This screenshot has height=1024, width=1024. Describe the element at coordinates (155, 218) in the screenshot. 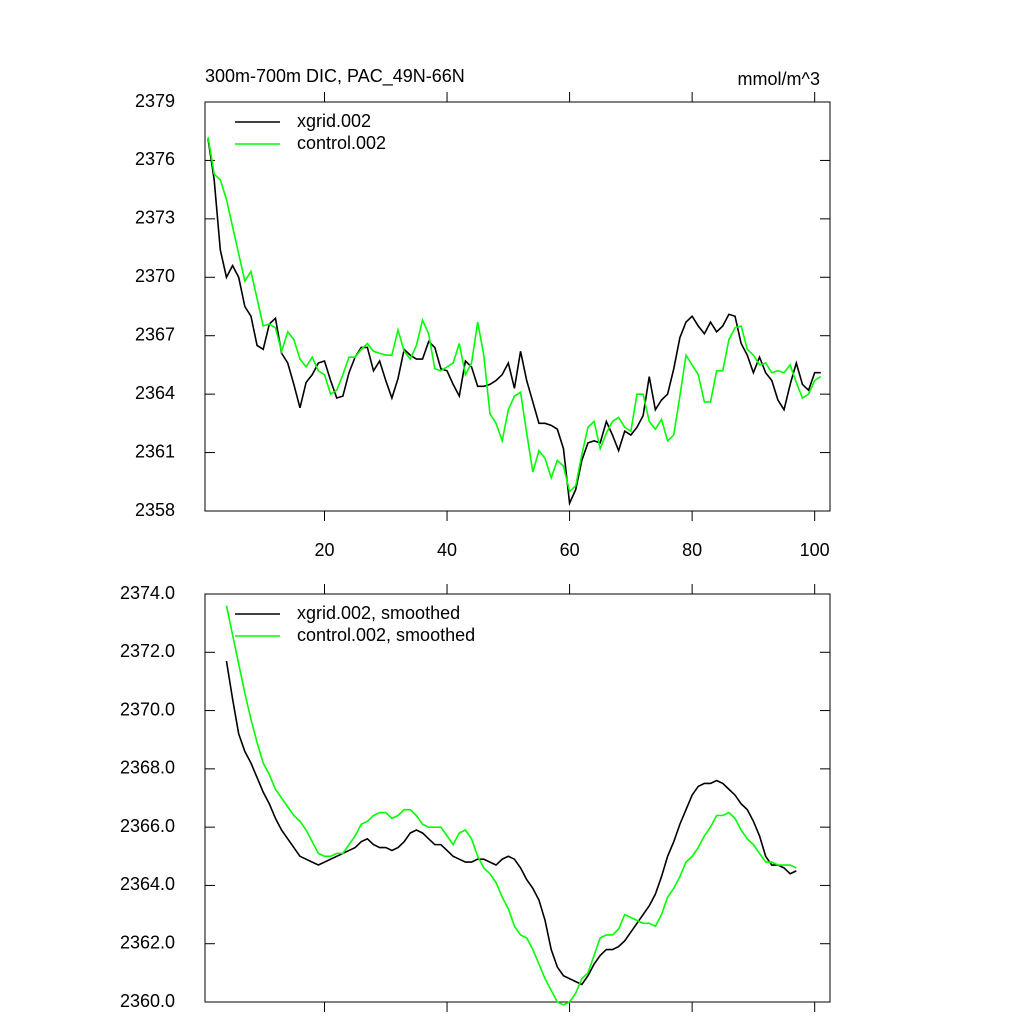

I see `y-tick-label: 2373` at that location.